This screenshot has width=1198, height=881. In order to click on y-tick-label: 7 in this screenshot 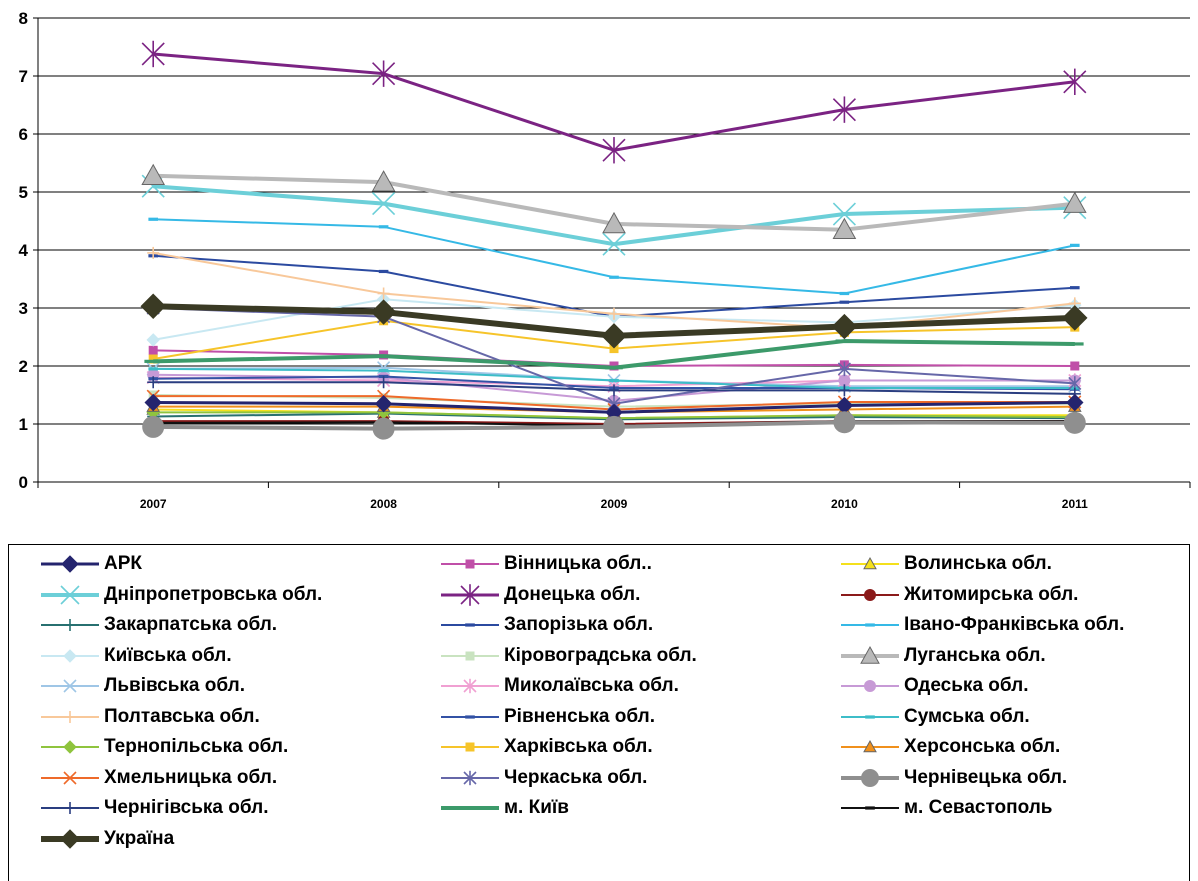, I will do `click(23, 76)`.